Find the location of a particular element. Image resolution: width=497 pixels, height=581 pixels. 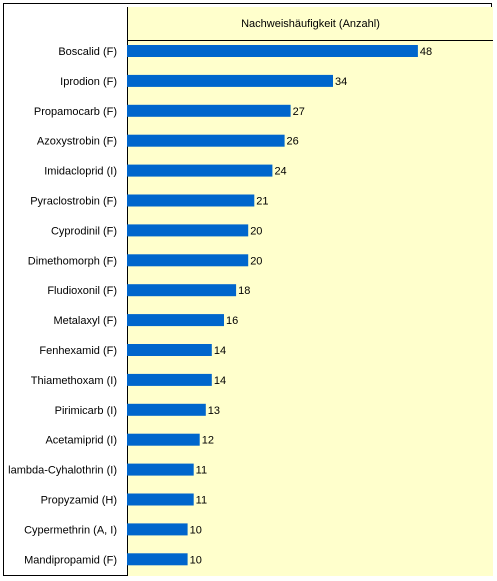

value-label: 21 is located at coordinates (262, 202).